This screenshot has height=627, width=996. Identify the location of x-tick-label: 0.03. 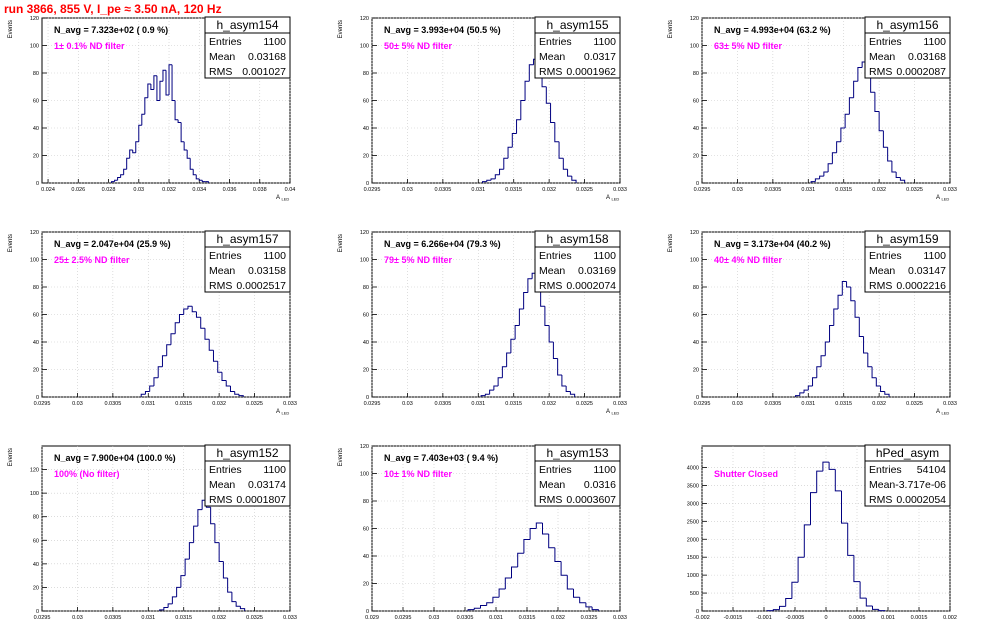
(737, 190).